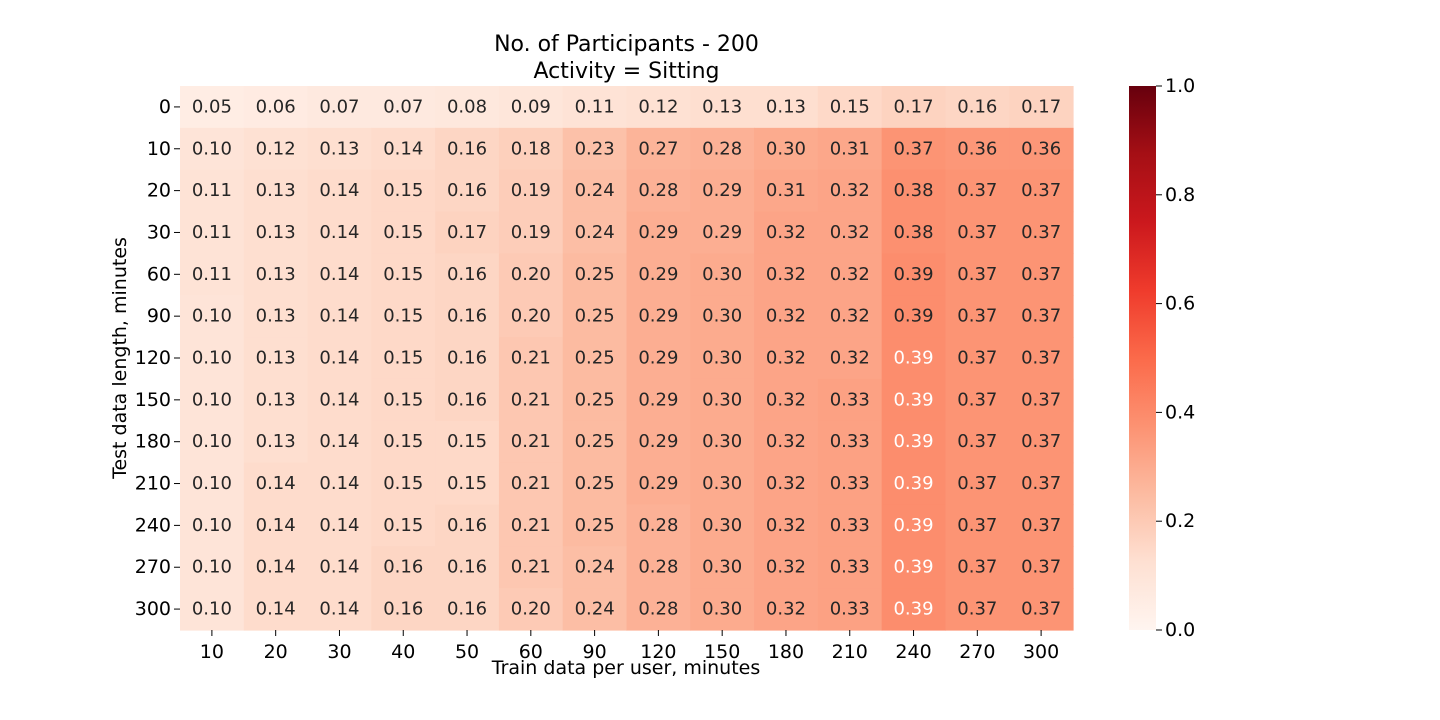 Image resolution: width=1440 pixels, height=720 pixels. Describe the element at coordinates (159, 274) in the screenshot. I see `y-tick-label: 60` at that location.